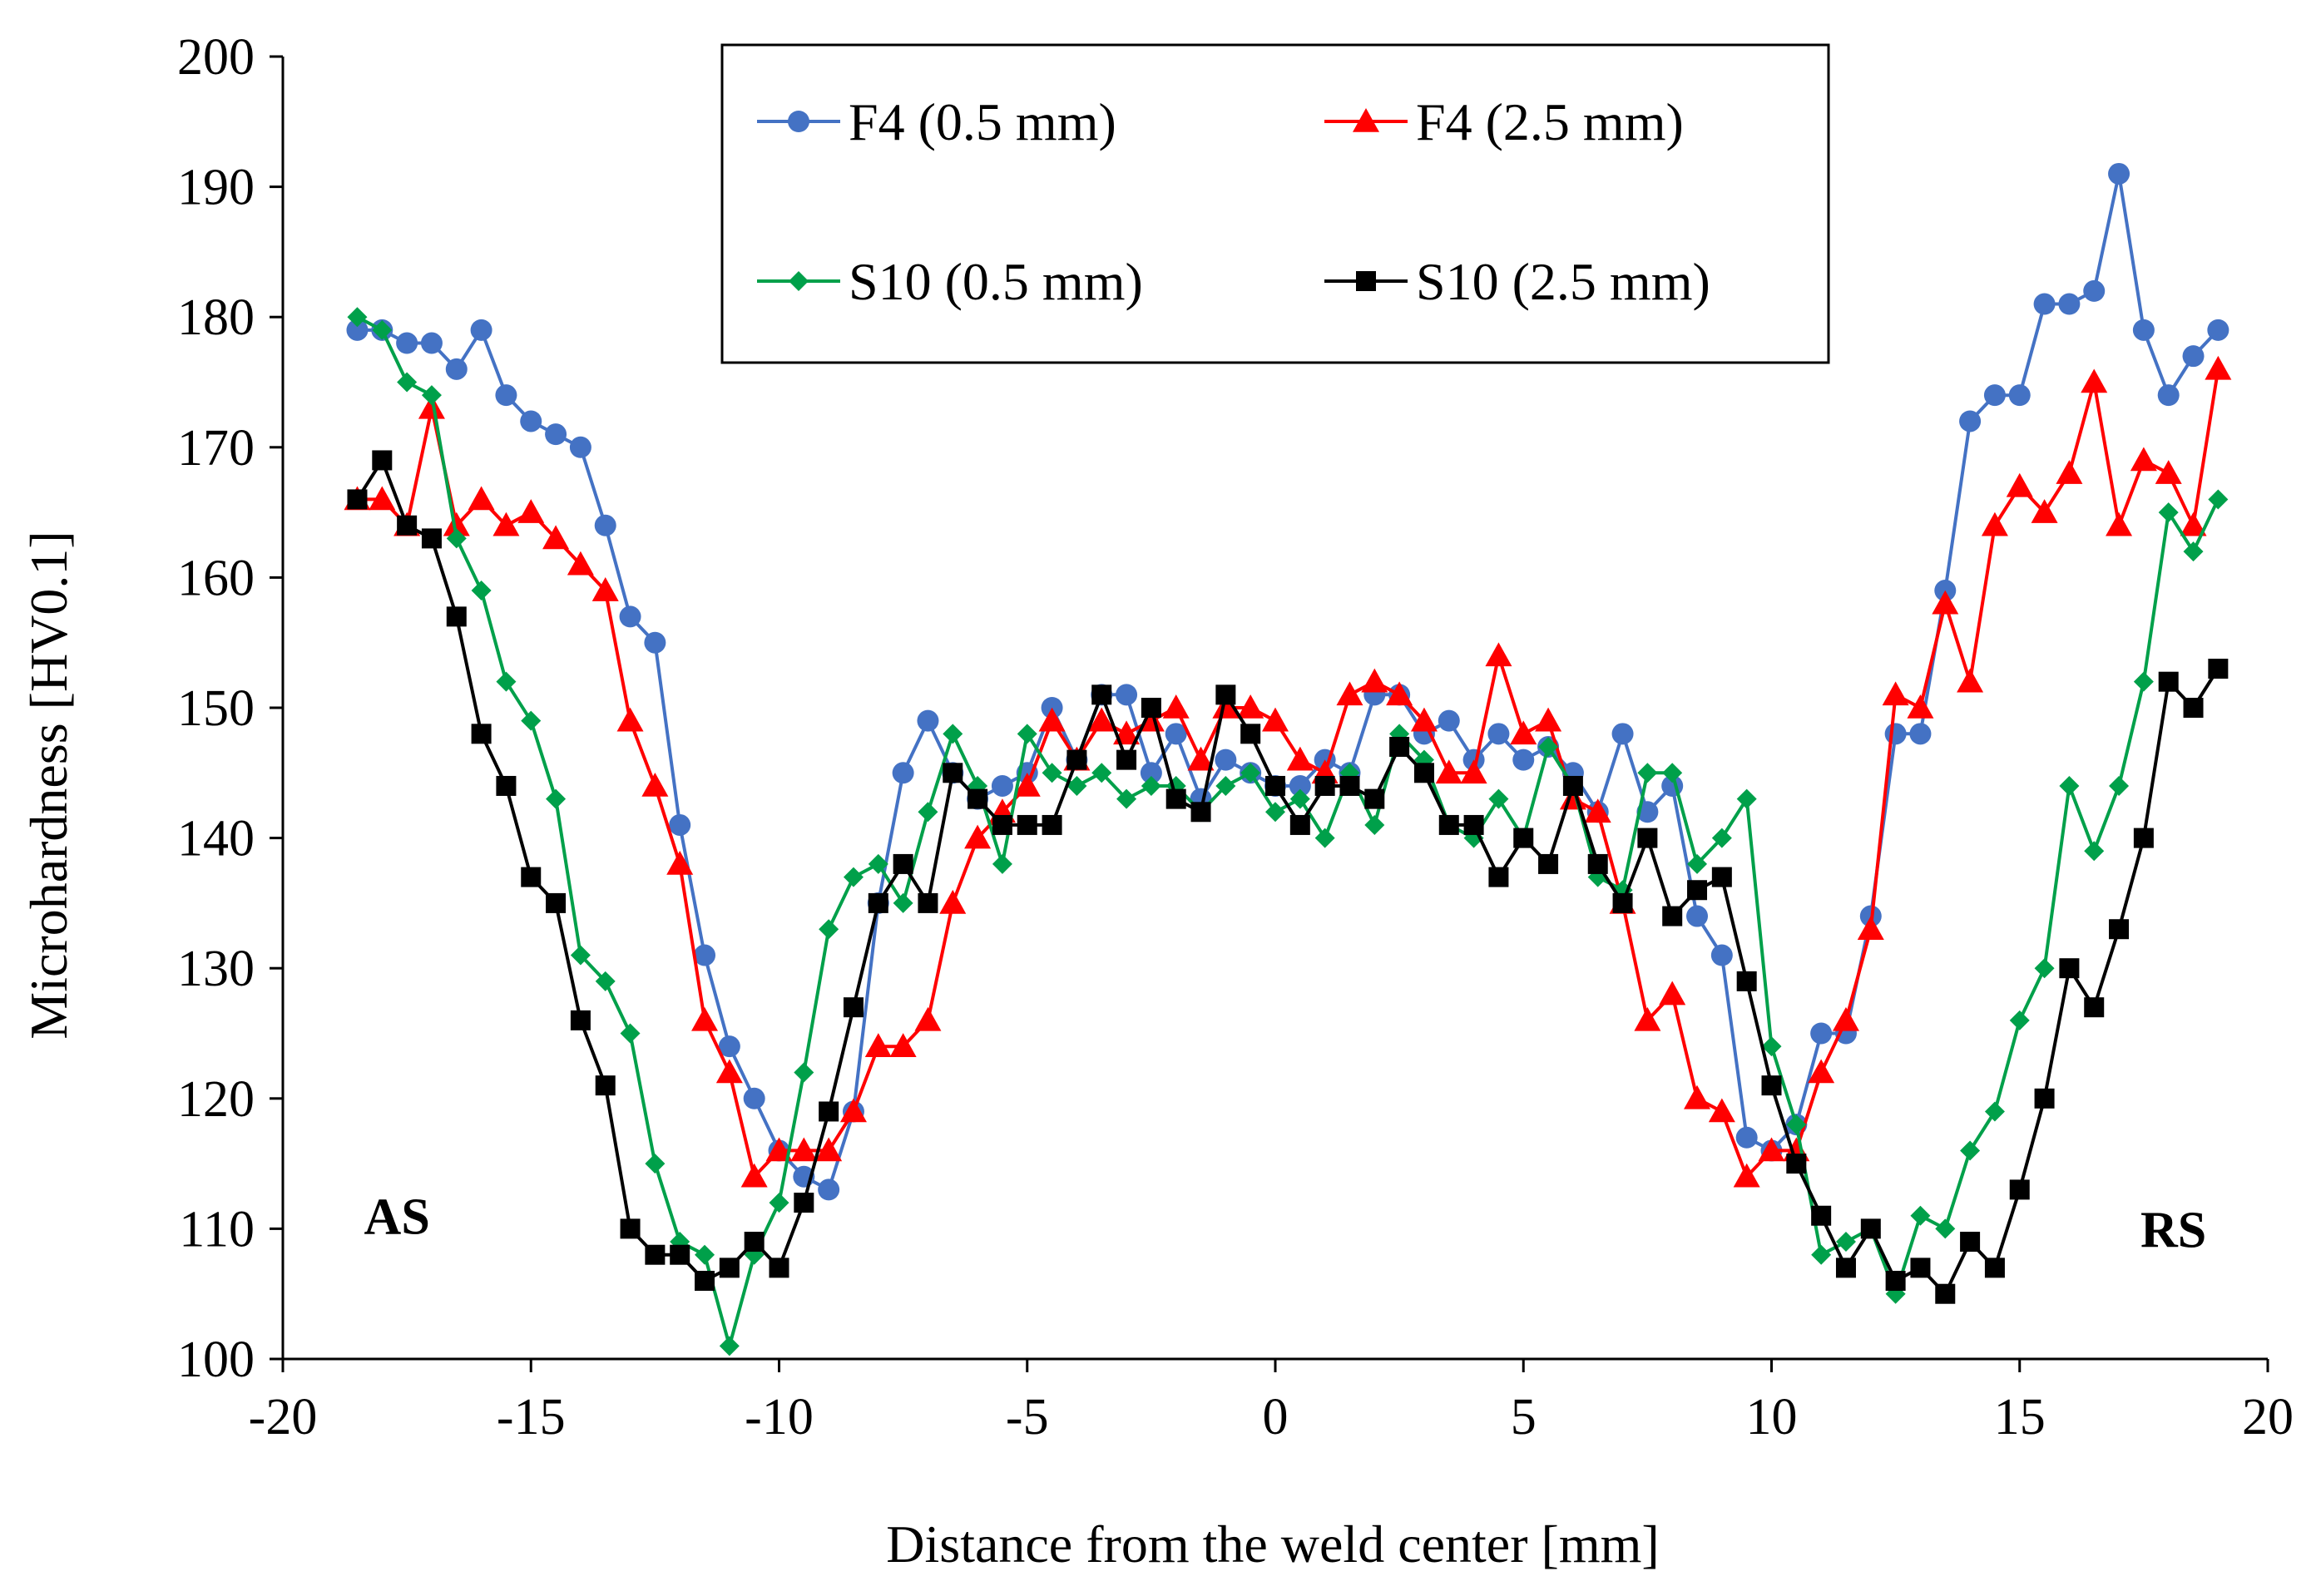  I want to click on y-tick-label: 180, so click(216, 317).